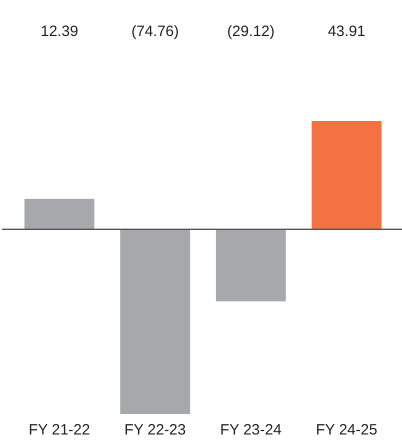  Describe the element at coordinates (251, 430) in the screenshot. I see `x-tick-label: FY 23-24` at that location.